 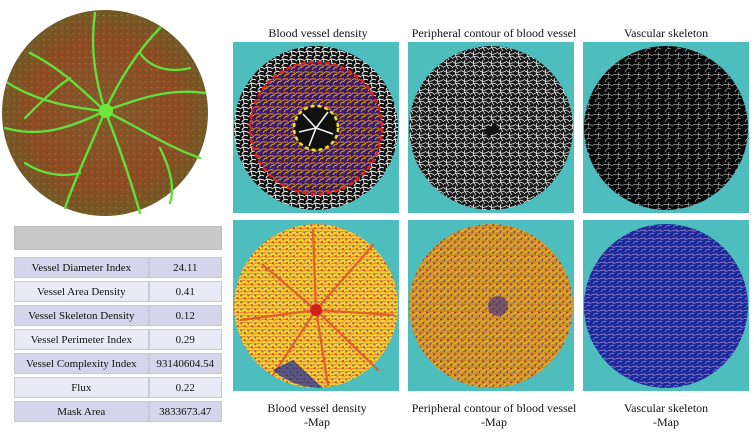 I want to click on metrics-header, so click(x=118, y=238).